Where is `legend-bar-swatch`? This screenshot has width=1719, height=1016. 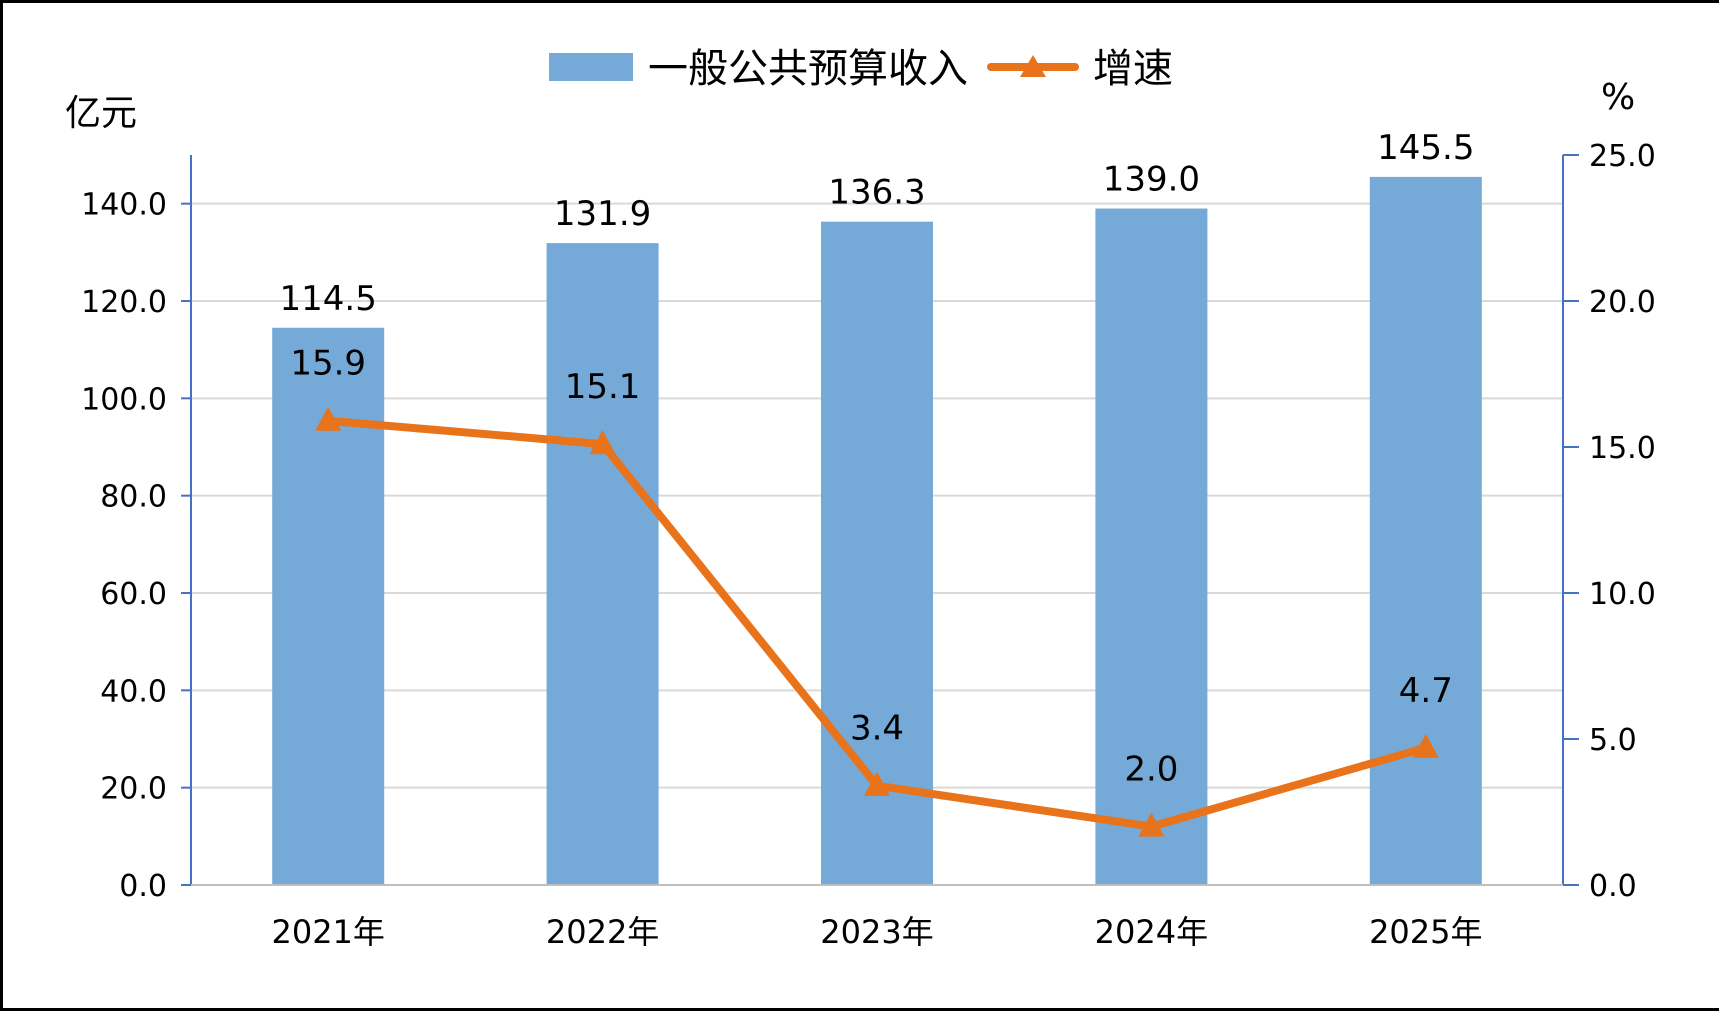 legend-bar-swatch is located at coordinates (591, 67).